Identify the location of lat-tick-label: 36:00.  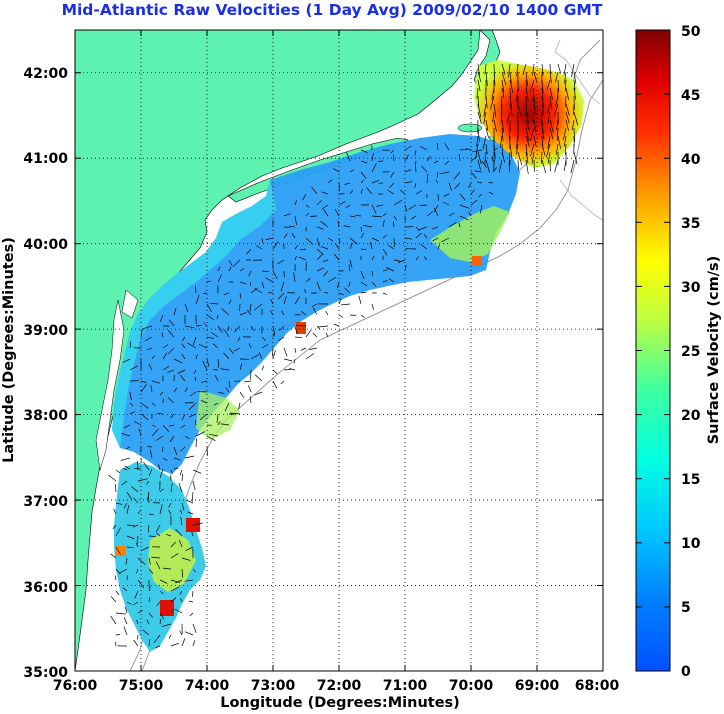
(45, 588).